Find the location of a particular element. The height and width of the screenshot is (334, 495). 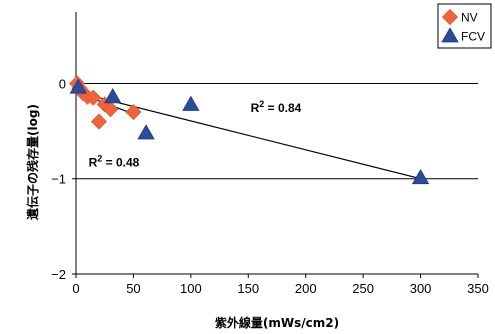

y-tick-label: −2 is located at coordinates (58, 274).